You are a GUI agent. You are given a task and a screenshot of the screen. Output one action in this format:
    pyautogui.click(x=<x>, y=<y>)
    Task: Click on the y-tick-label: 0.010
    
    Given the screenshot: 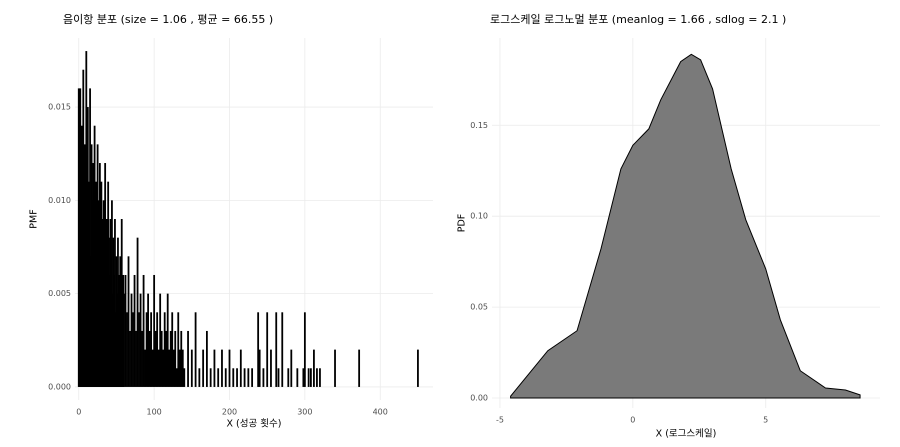 What is the action you would take?
    pyautogui.click(x=59, y=200)
    